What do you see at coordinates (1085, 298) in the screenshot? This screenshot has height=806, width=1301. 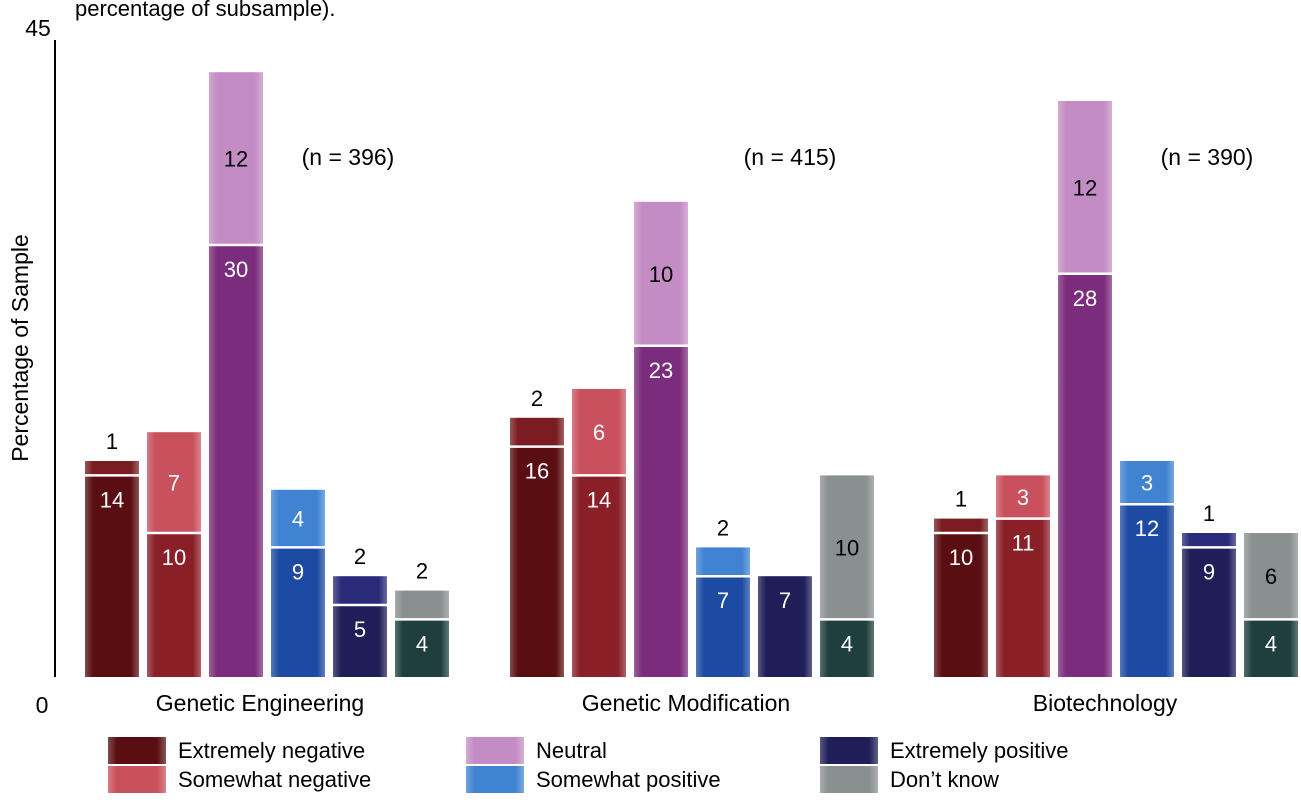 I see `data-label: 28` at bounding box center [1085, 298].